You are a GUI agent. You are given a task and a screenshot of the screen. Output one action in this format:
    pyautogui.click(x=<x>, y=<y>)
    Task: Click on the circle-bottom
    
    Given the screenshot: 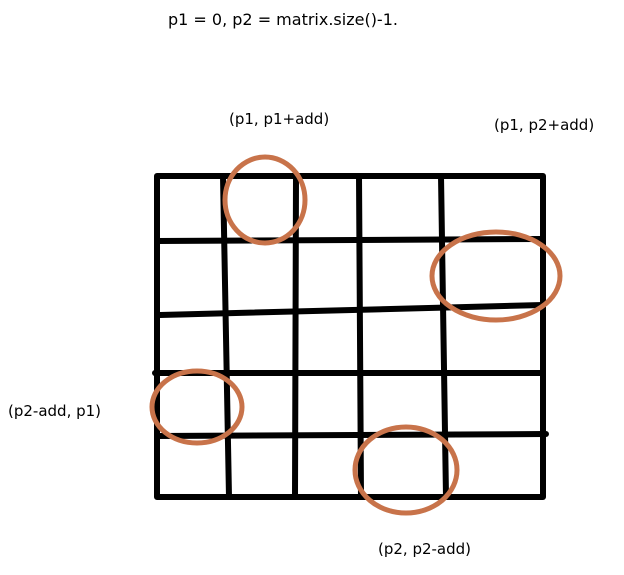 What is the action you would take?
    pyautogui.click(x=406, y=470)
    